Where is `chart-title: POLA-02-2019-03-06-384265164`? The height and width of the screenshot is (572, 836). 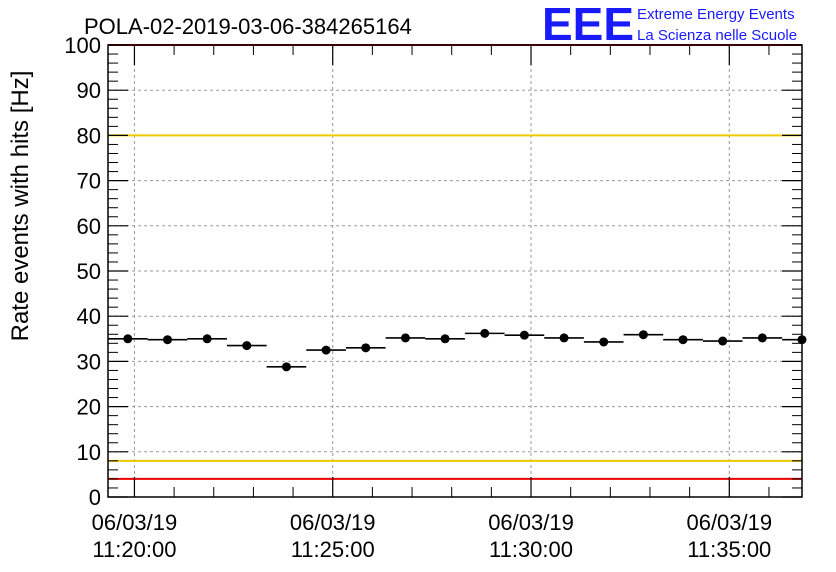
chart-title: POLA-02-2019-03-06-384265164 is located at coordinates (248, 26).